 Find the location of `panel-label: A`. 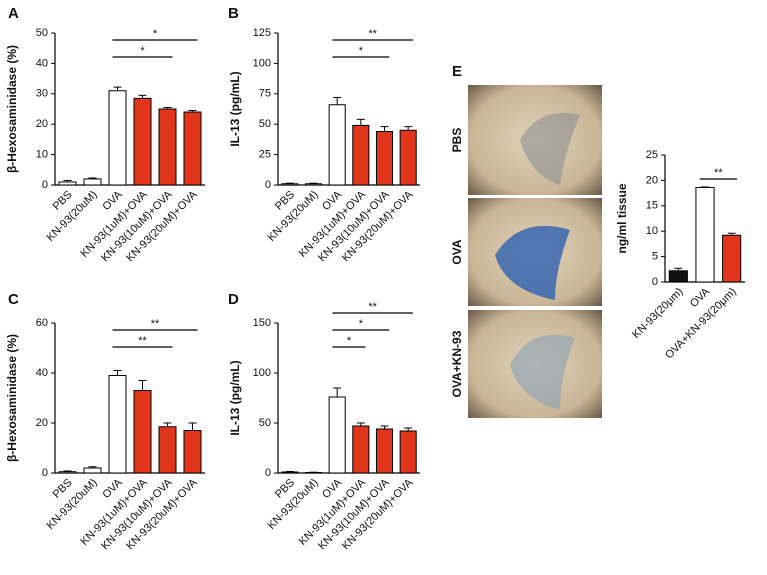

panel-label: A is located at coordinates (13, 13).